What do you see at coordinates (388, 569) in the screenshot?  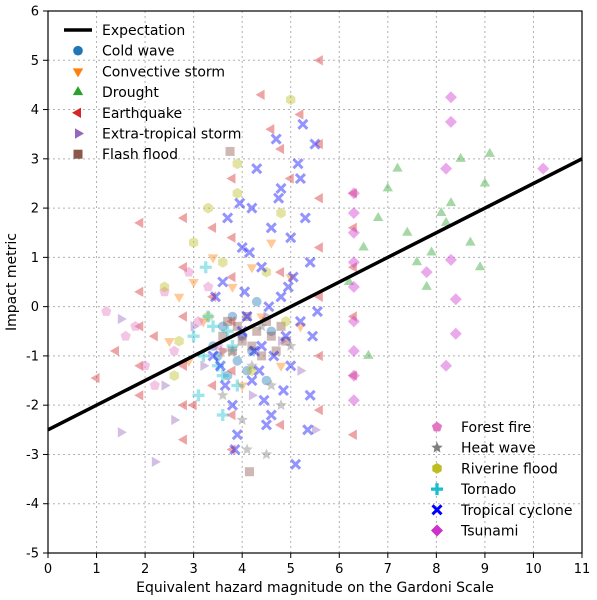 I see `x-tick-label: 7` at bounding box center [388, 569].